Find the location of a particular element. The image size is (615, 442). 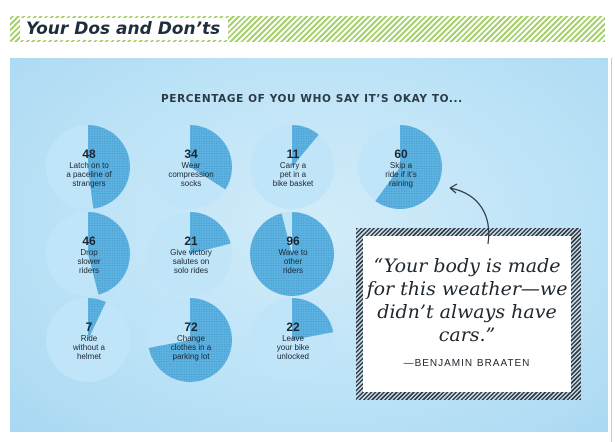

pie-chart: 60 Skip a ride if it’s raining is located at coordinates (401, 168).